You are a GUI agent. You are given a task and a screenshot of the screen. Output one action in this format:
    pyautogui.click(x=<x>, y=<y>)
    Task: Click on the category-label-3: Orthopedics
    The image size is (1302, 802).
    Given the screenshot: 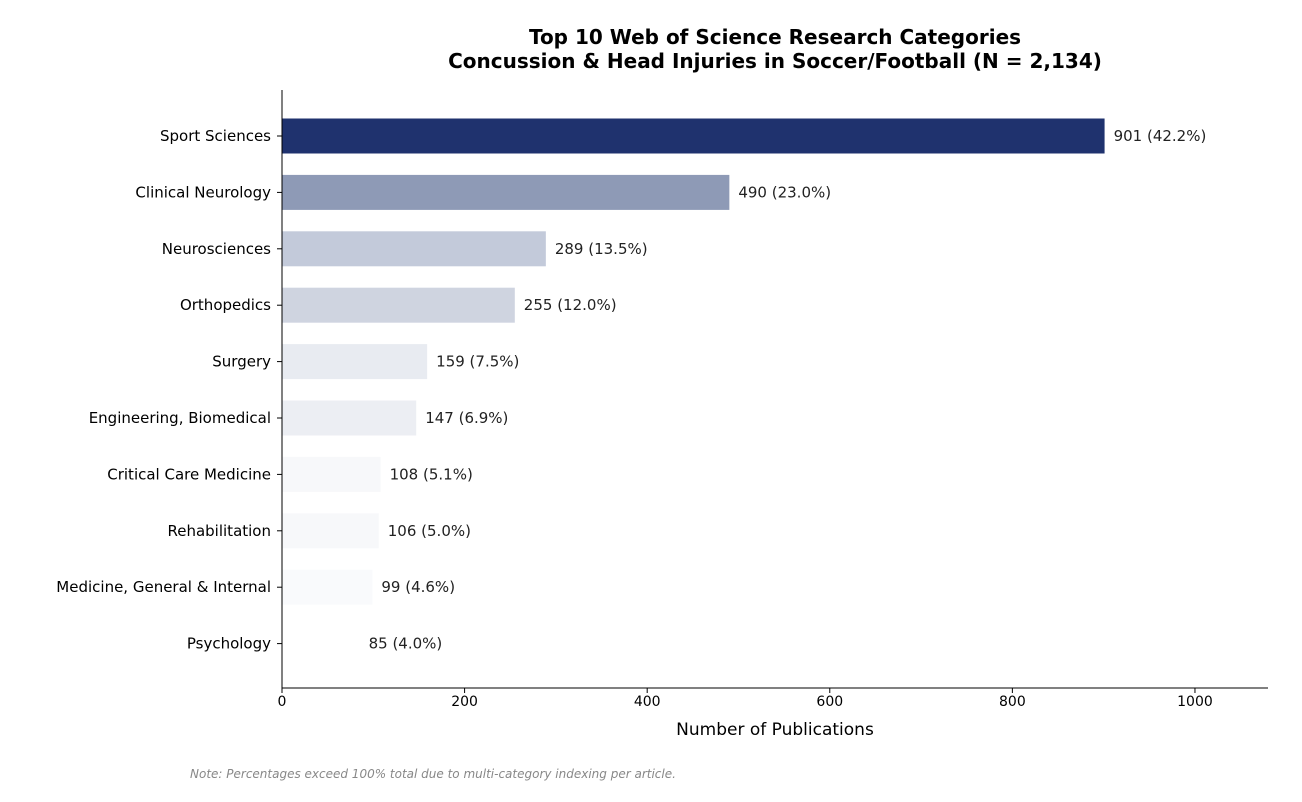 What is the action you would take?
    pyautogui.click(x=225, y=305)
    